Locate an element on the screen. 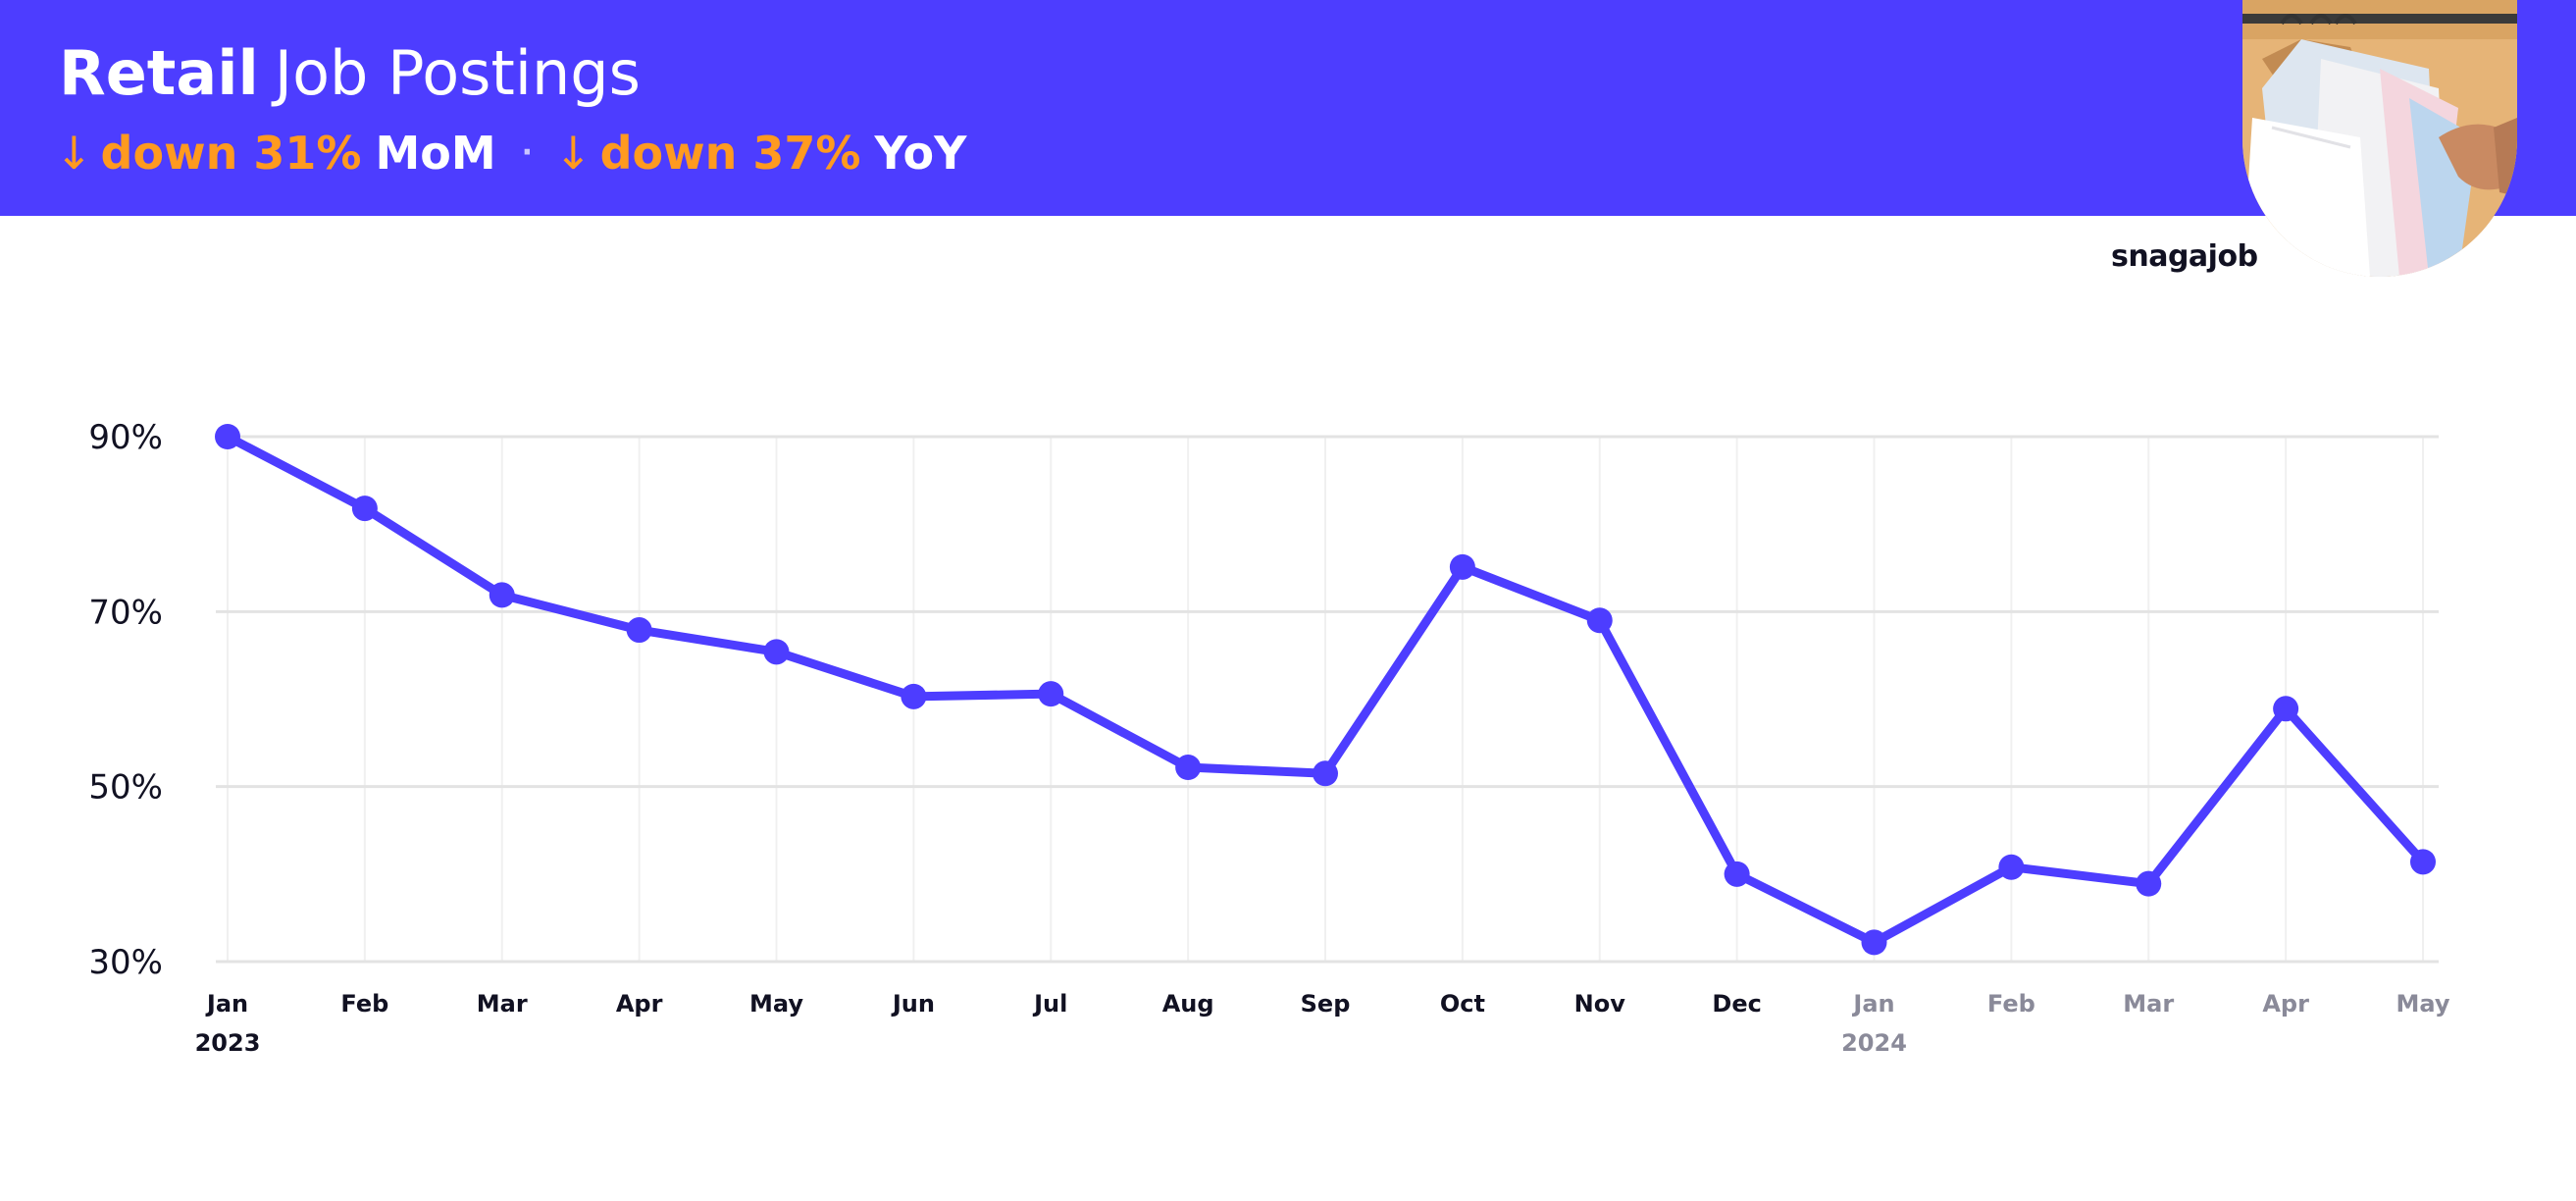  x-tick-label: Nov is located at coordinates (1600, 1004).